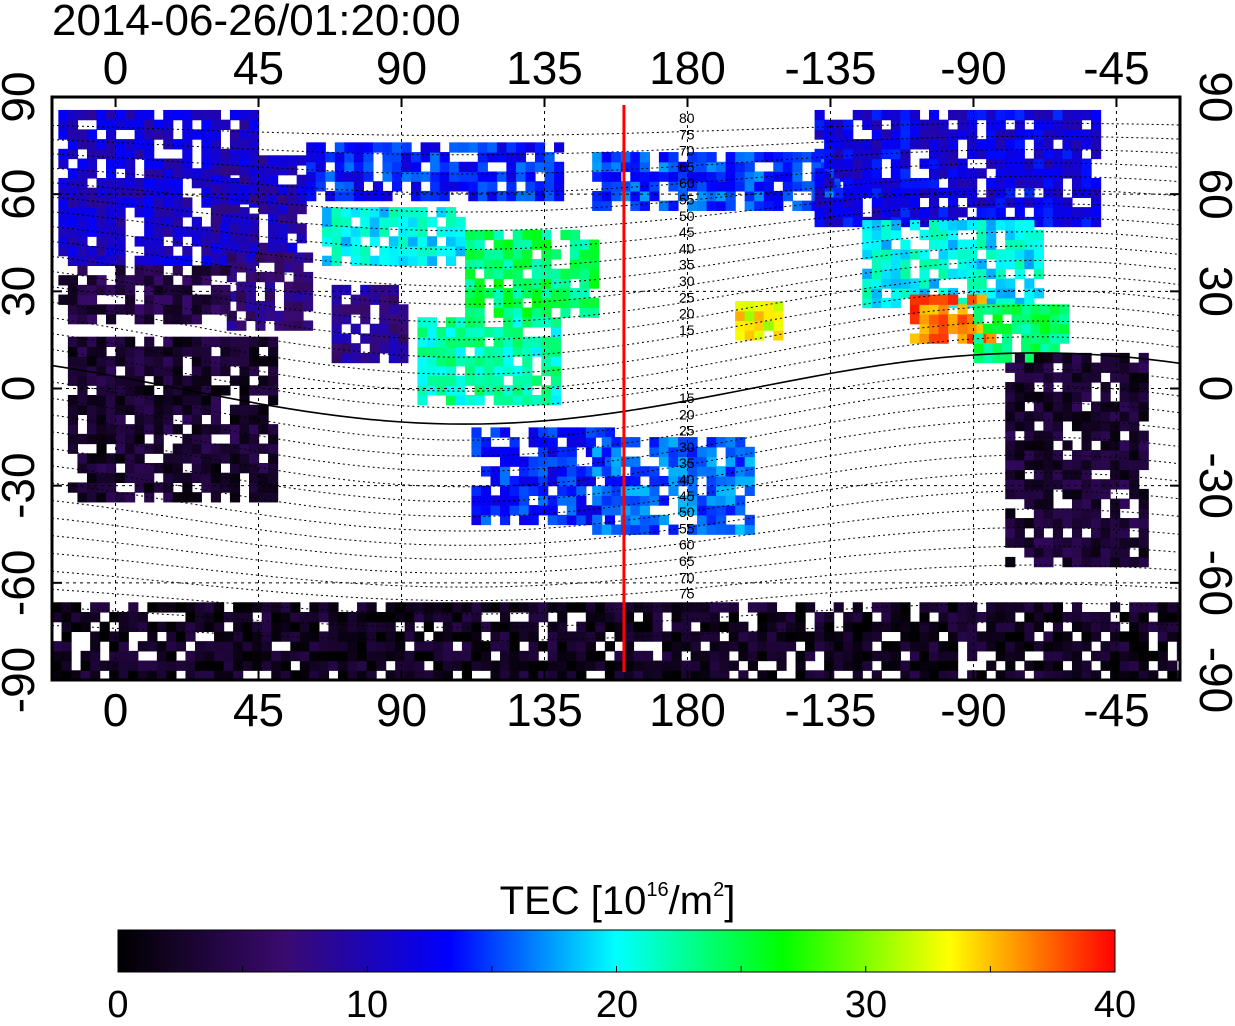 The image size is (1235, 1026). What do you see at coordinates (687, 431) in the screenshot?
I see `contour-label-south: 25` at bounding box center [687, 431].